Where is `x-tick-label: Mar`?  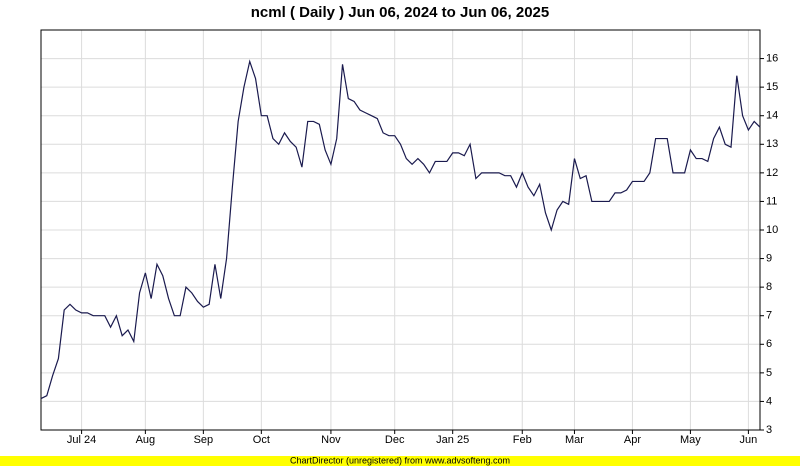 x-tick-label: Mar is located at coordinates (574, 440).